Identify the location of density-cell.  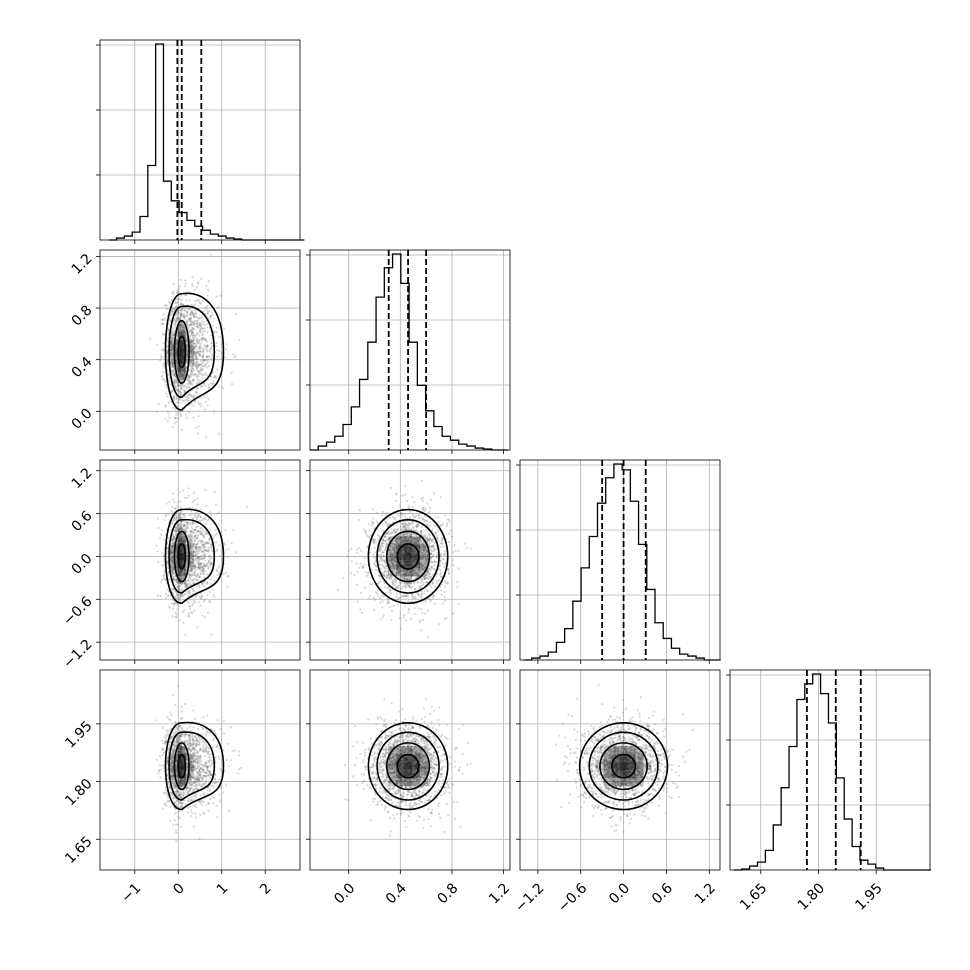
(416, 572).